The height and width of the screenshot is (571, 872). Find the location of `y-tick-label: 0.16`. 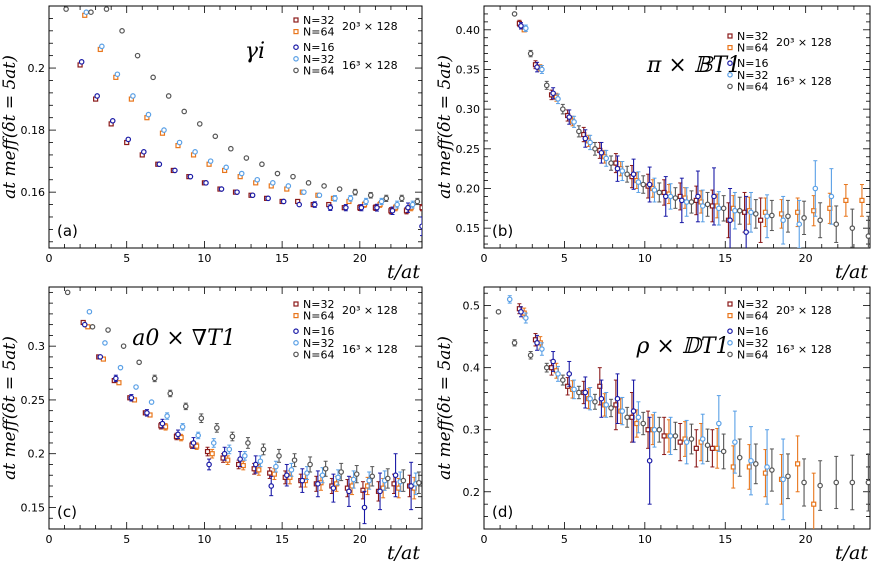

y-tick-label: 0.16 is located at coordinates (33, 192).